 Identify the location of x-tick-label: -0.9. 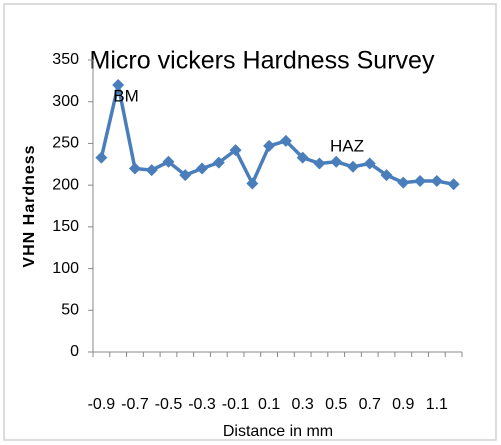
(102, 404).